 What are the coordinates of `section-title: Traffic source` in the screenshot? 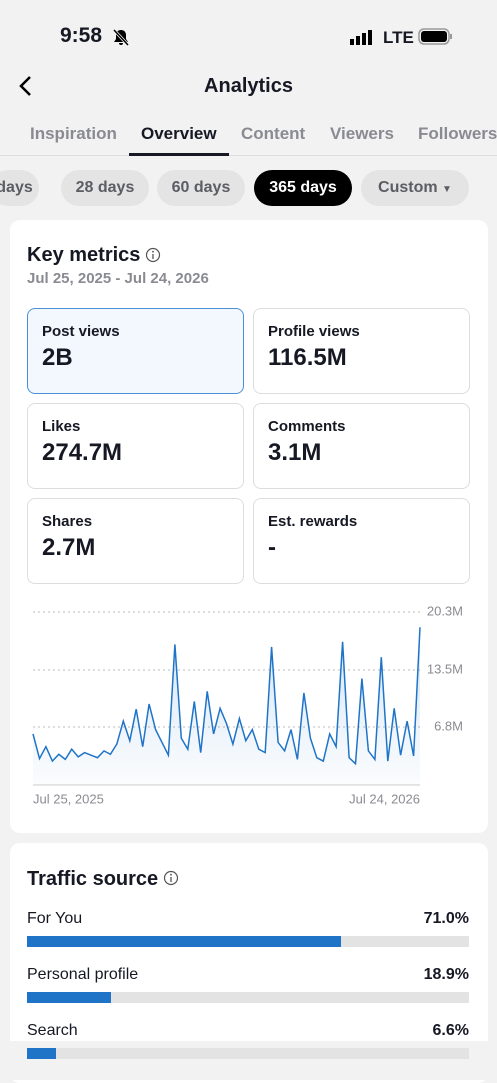 It's located at (93, 879).